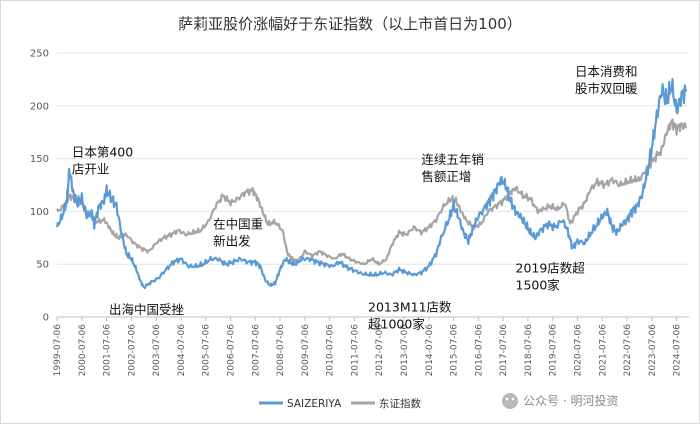 This screenshot has width=700, height=427. I want to click on annotation-text: 2019店数超, so click(551, 268).